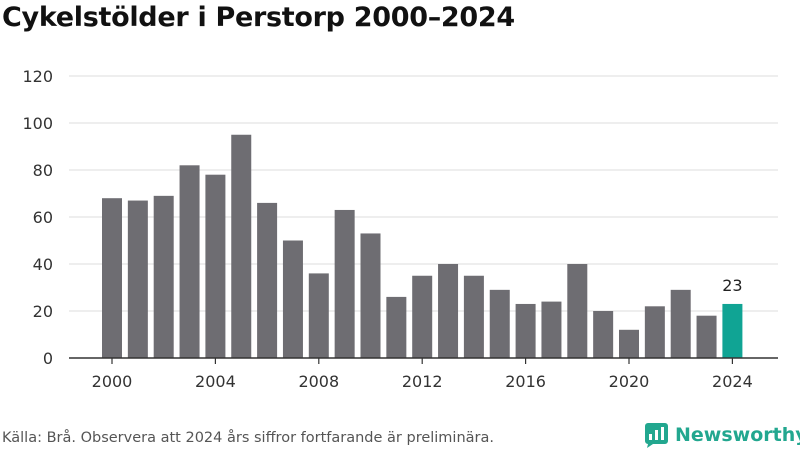 The height and width of the screenshot is (450, 800). I want to click on y-tick-label-20: 20, so click(43, 311).